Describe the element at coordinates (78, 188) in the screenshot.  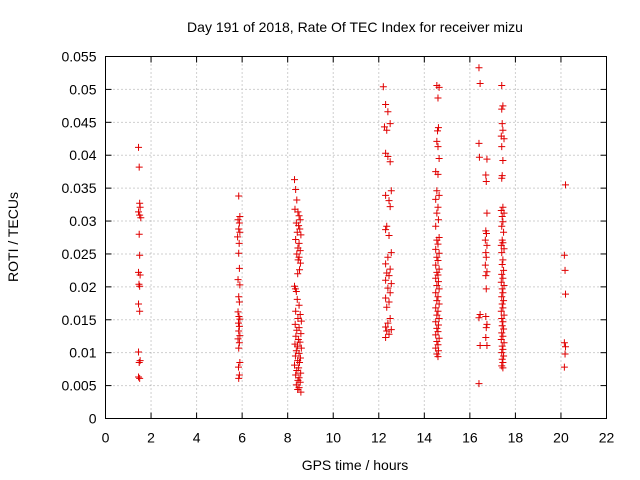
I see `y-tick-label: 0.035` at that location.